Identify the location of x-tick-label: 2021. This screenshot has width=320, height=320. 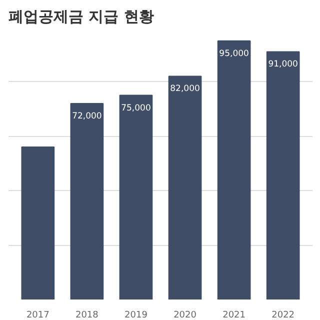
(234, 315).